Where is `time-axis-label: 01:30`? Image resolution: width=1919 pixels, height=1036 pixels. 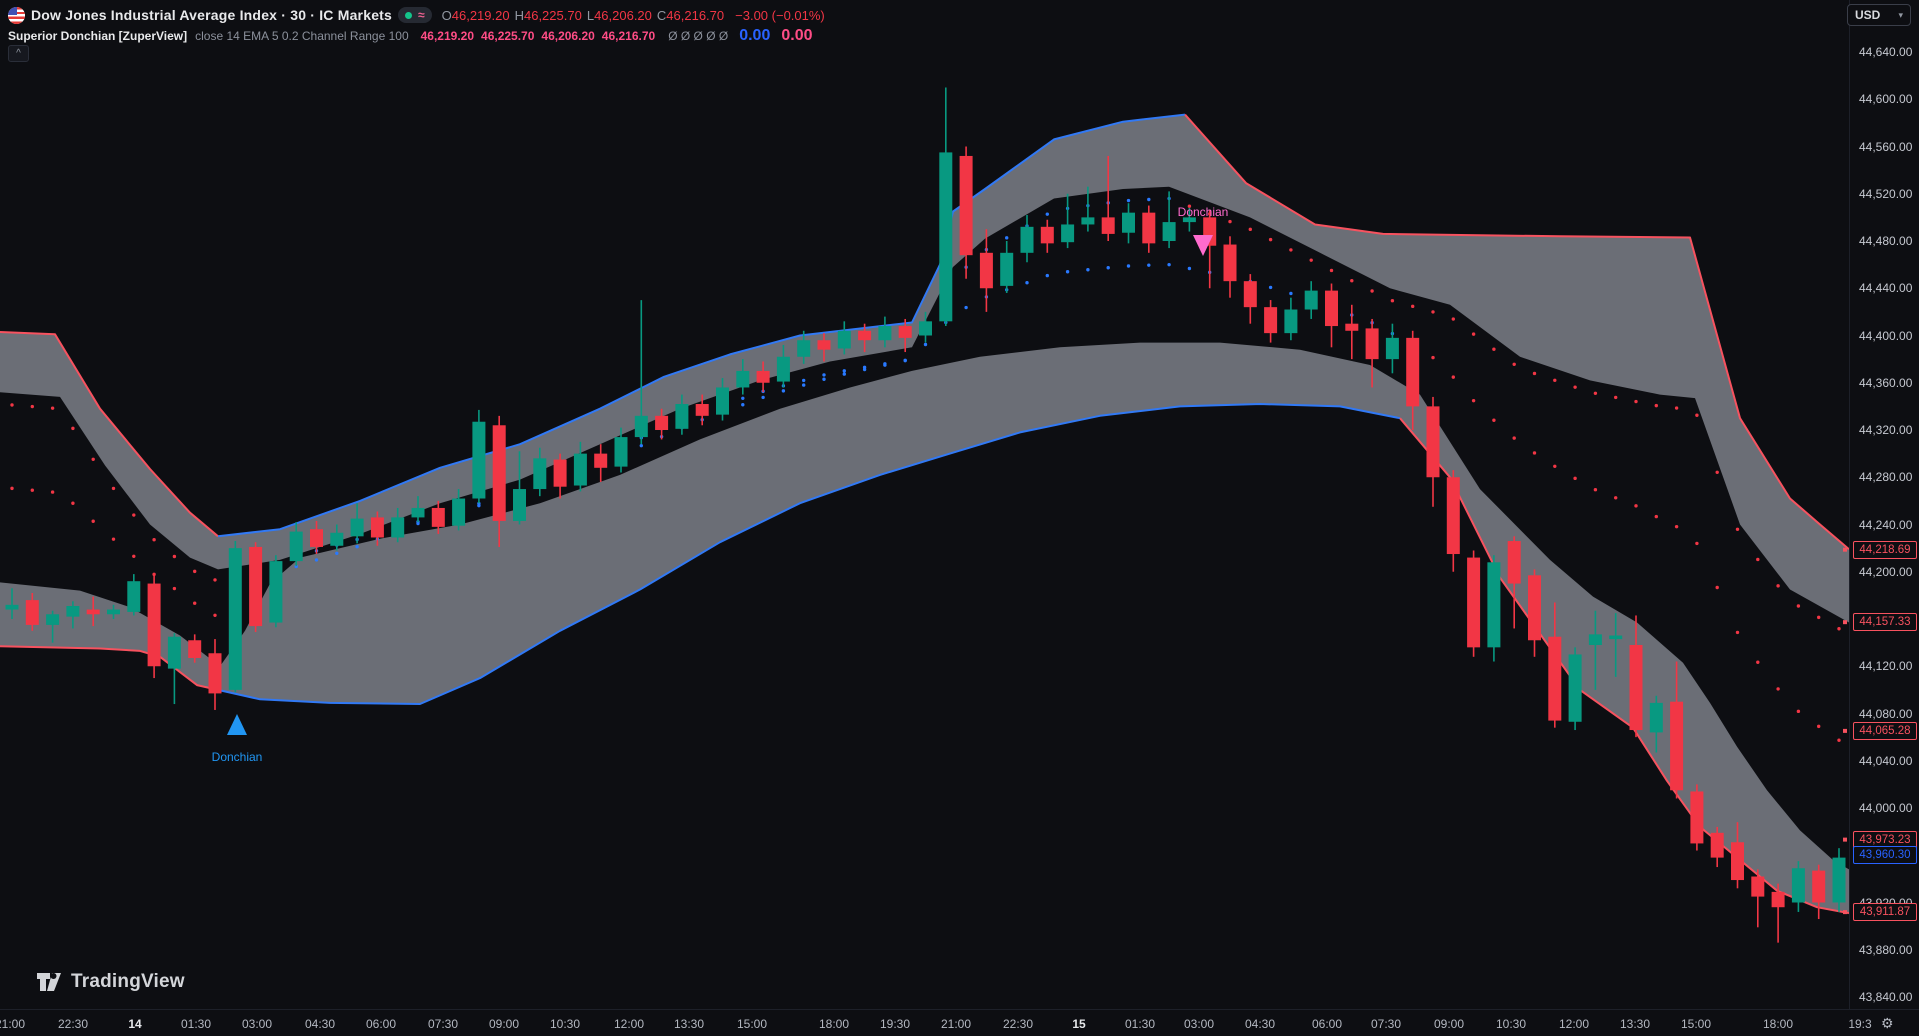 time-axis-label: 01:30 is located at coordinates (1140, 1024).